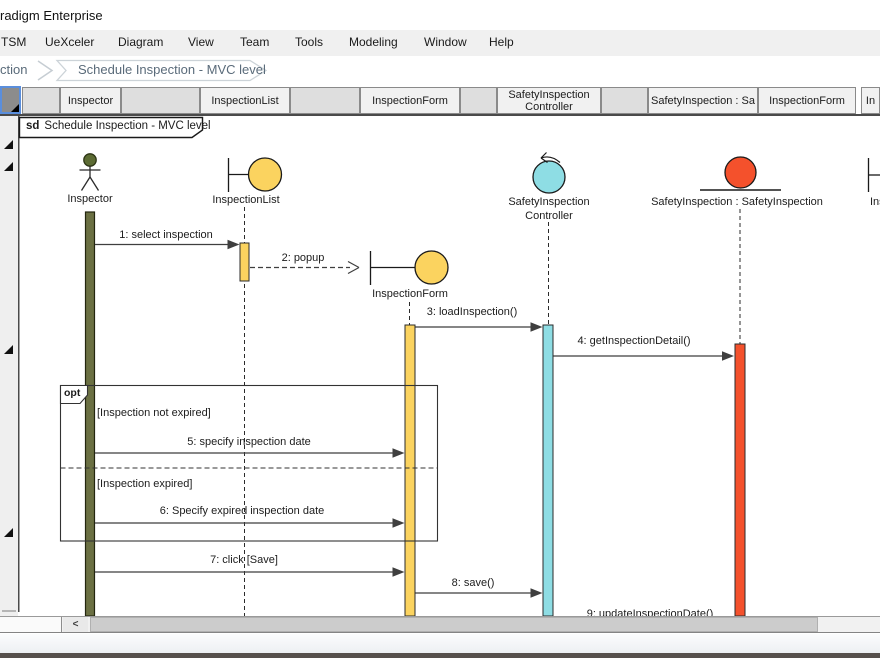 The height and width of the screenshot is (658, 880). Describe the element at coordinates (445, 42) in the screenshot. I see `menu-window: Window` at that location.